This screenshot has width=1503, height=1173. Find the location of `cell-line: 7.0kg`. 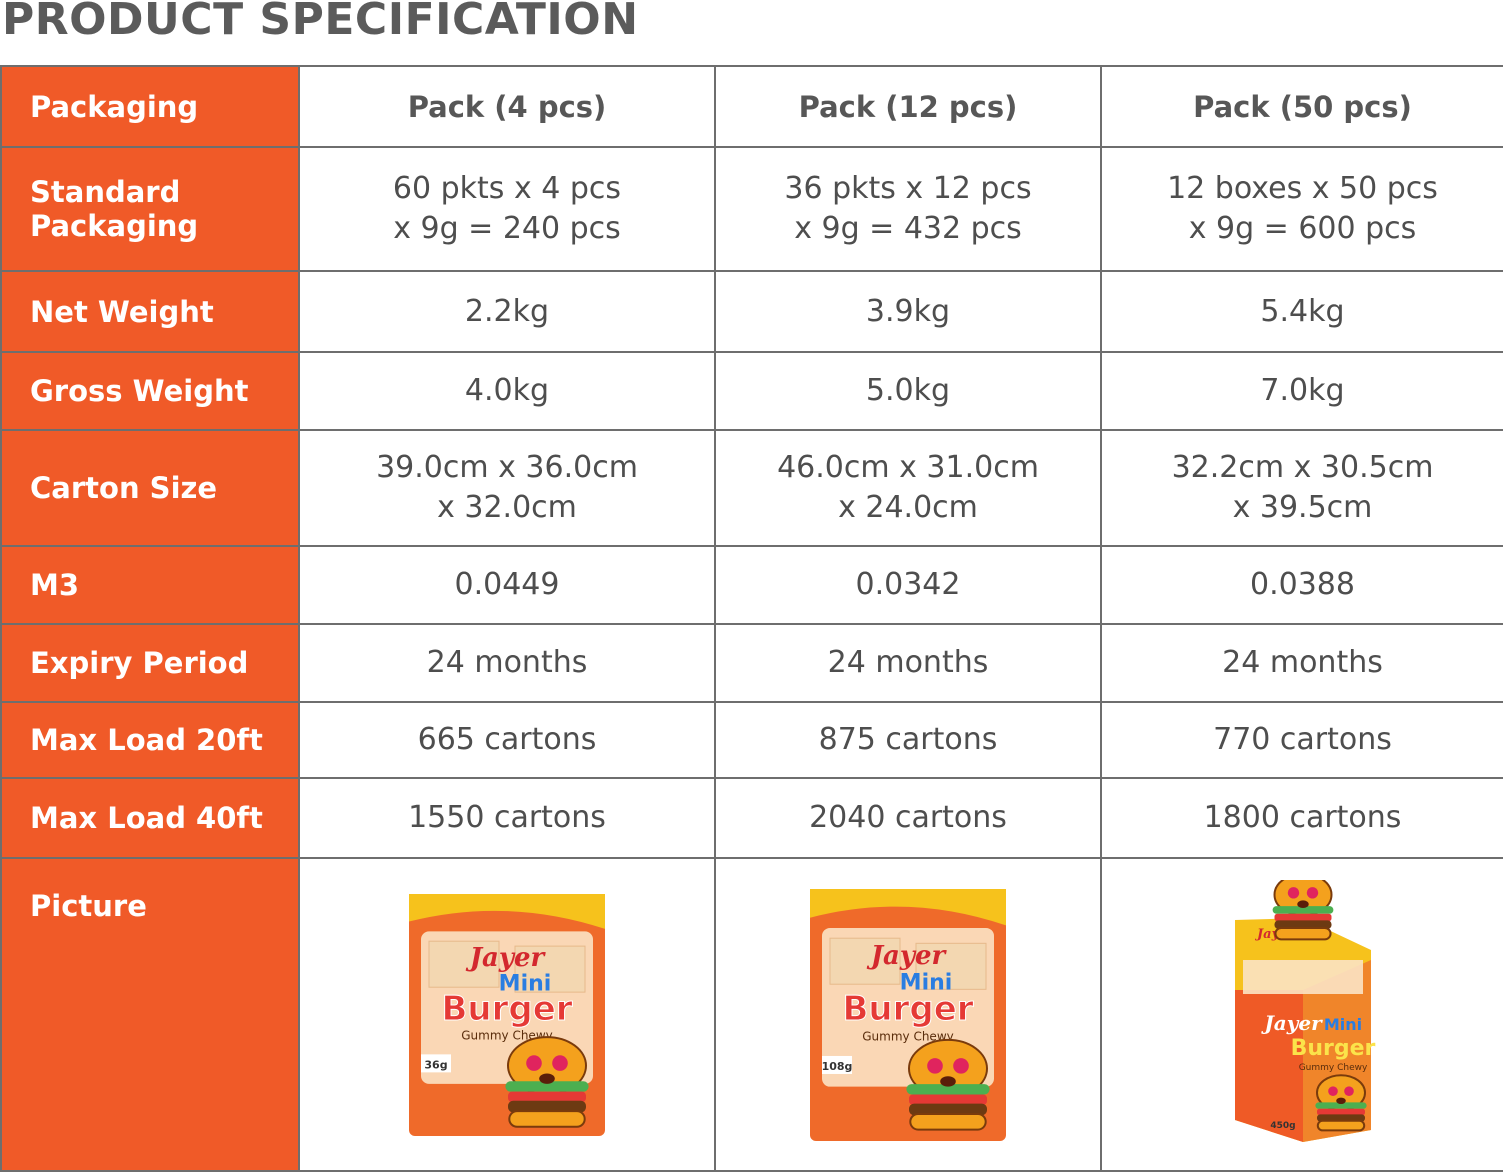

cell-line: 7.0kg is located at coordinates (1302, 390).